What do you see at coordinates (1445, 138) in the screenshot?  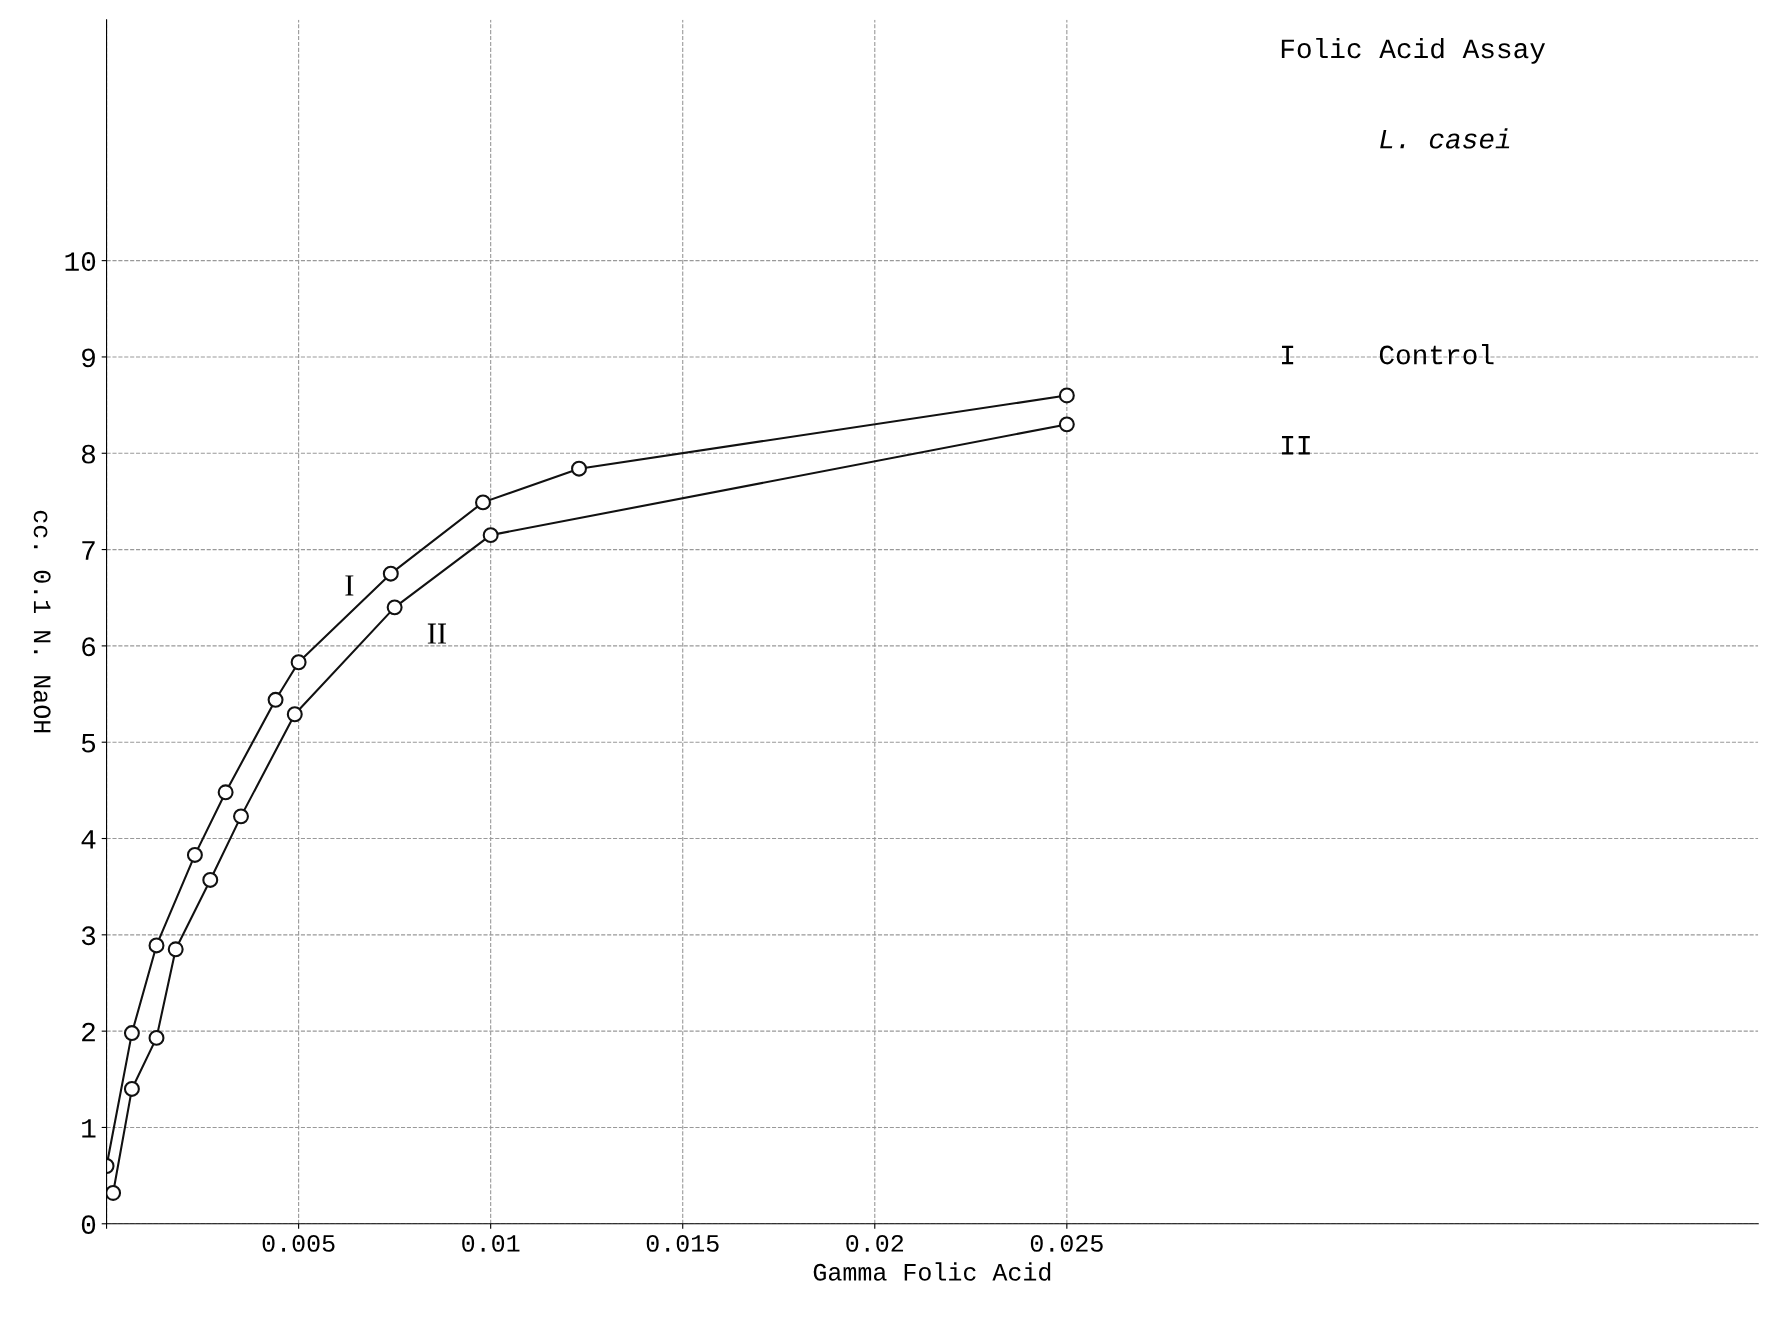 I see `text: L. casei` at bounding box center [1445, 138].